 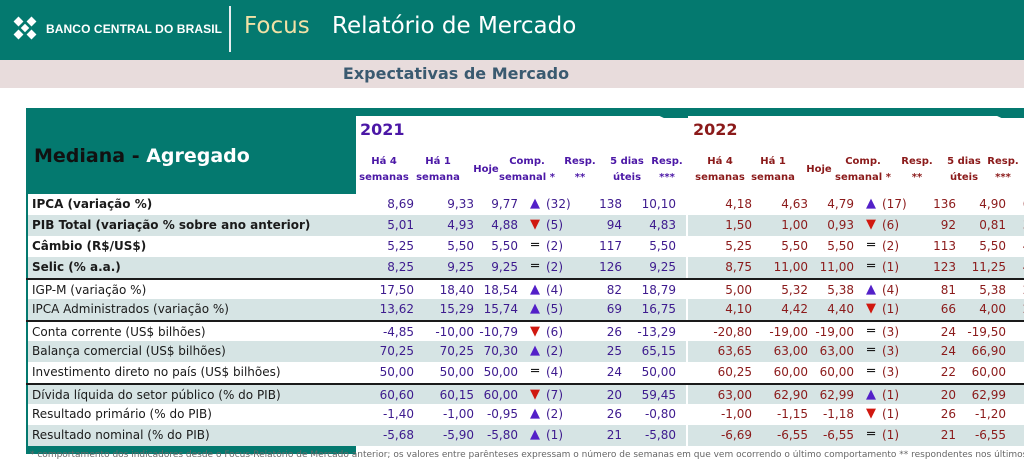 What do you see at coordinates (614, 290) in the screenshot?
I see `cell-2021-resp: 82` at bounding box center [614, 290].